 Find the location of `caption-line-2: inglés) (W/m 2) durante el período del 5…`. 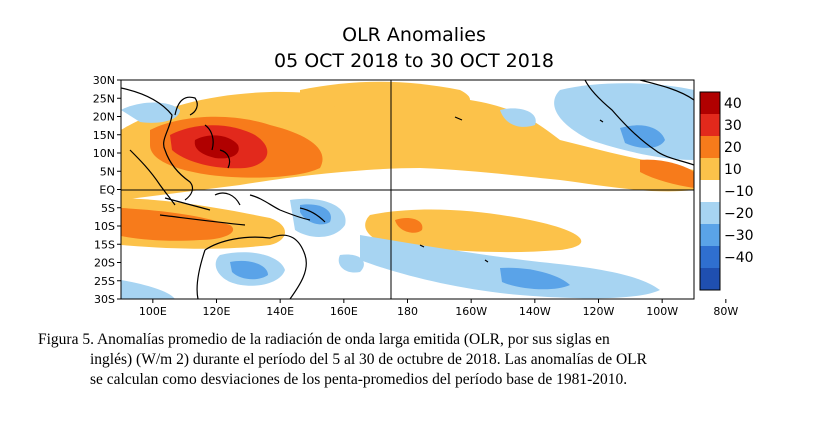

caption-line-2: inglés) (W/m 2) durante el período del 5… is located at coordinates (368, 359).